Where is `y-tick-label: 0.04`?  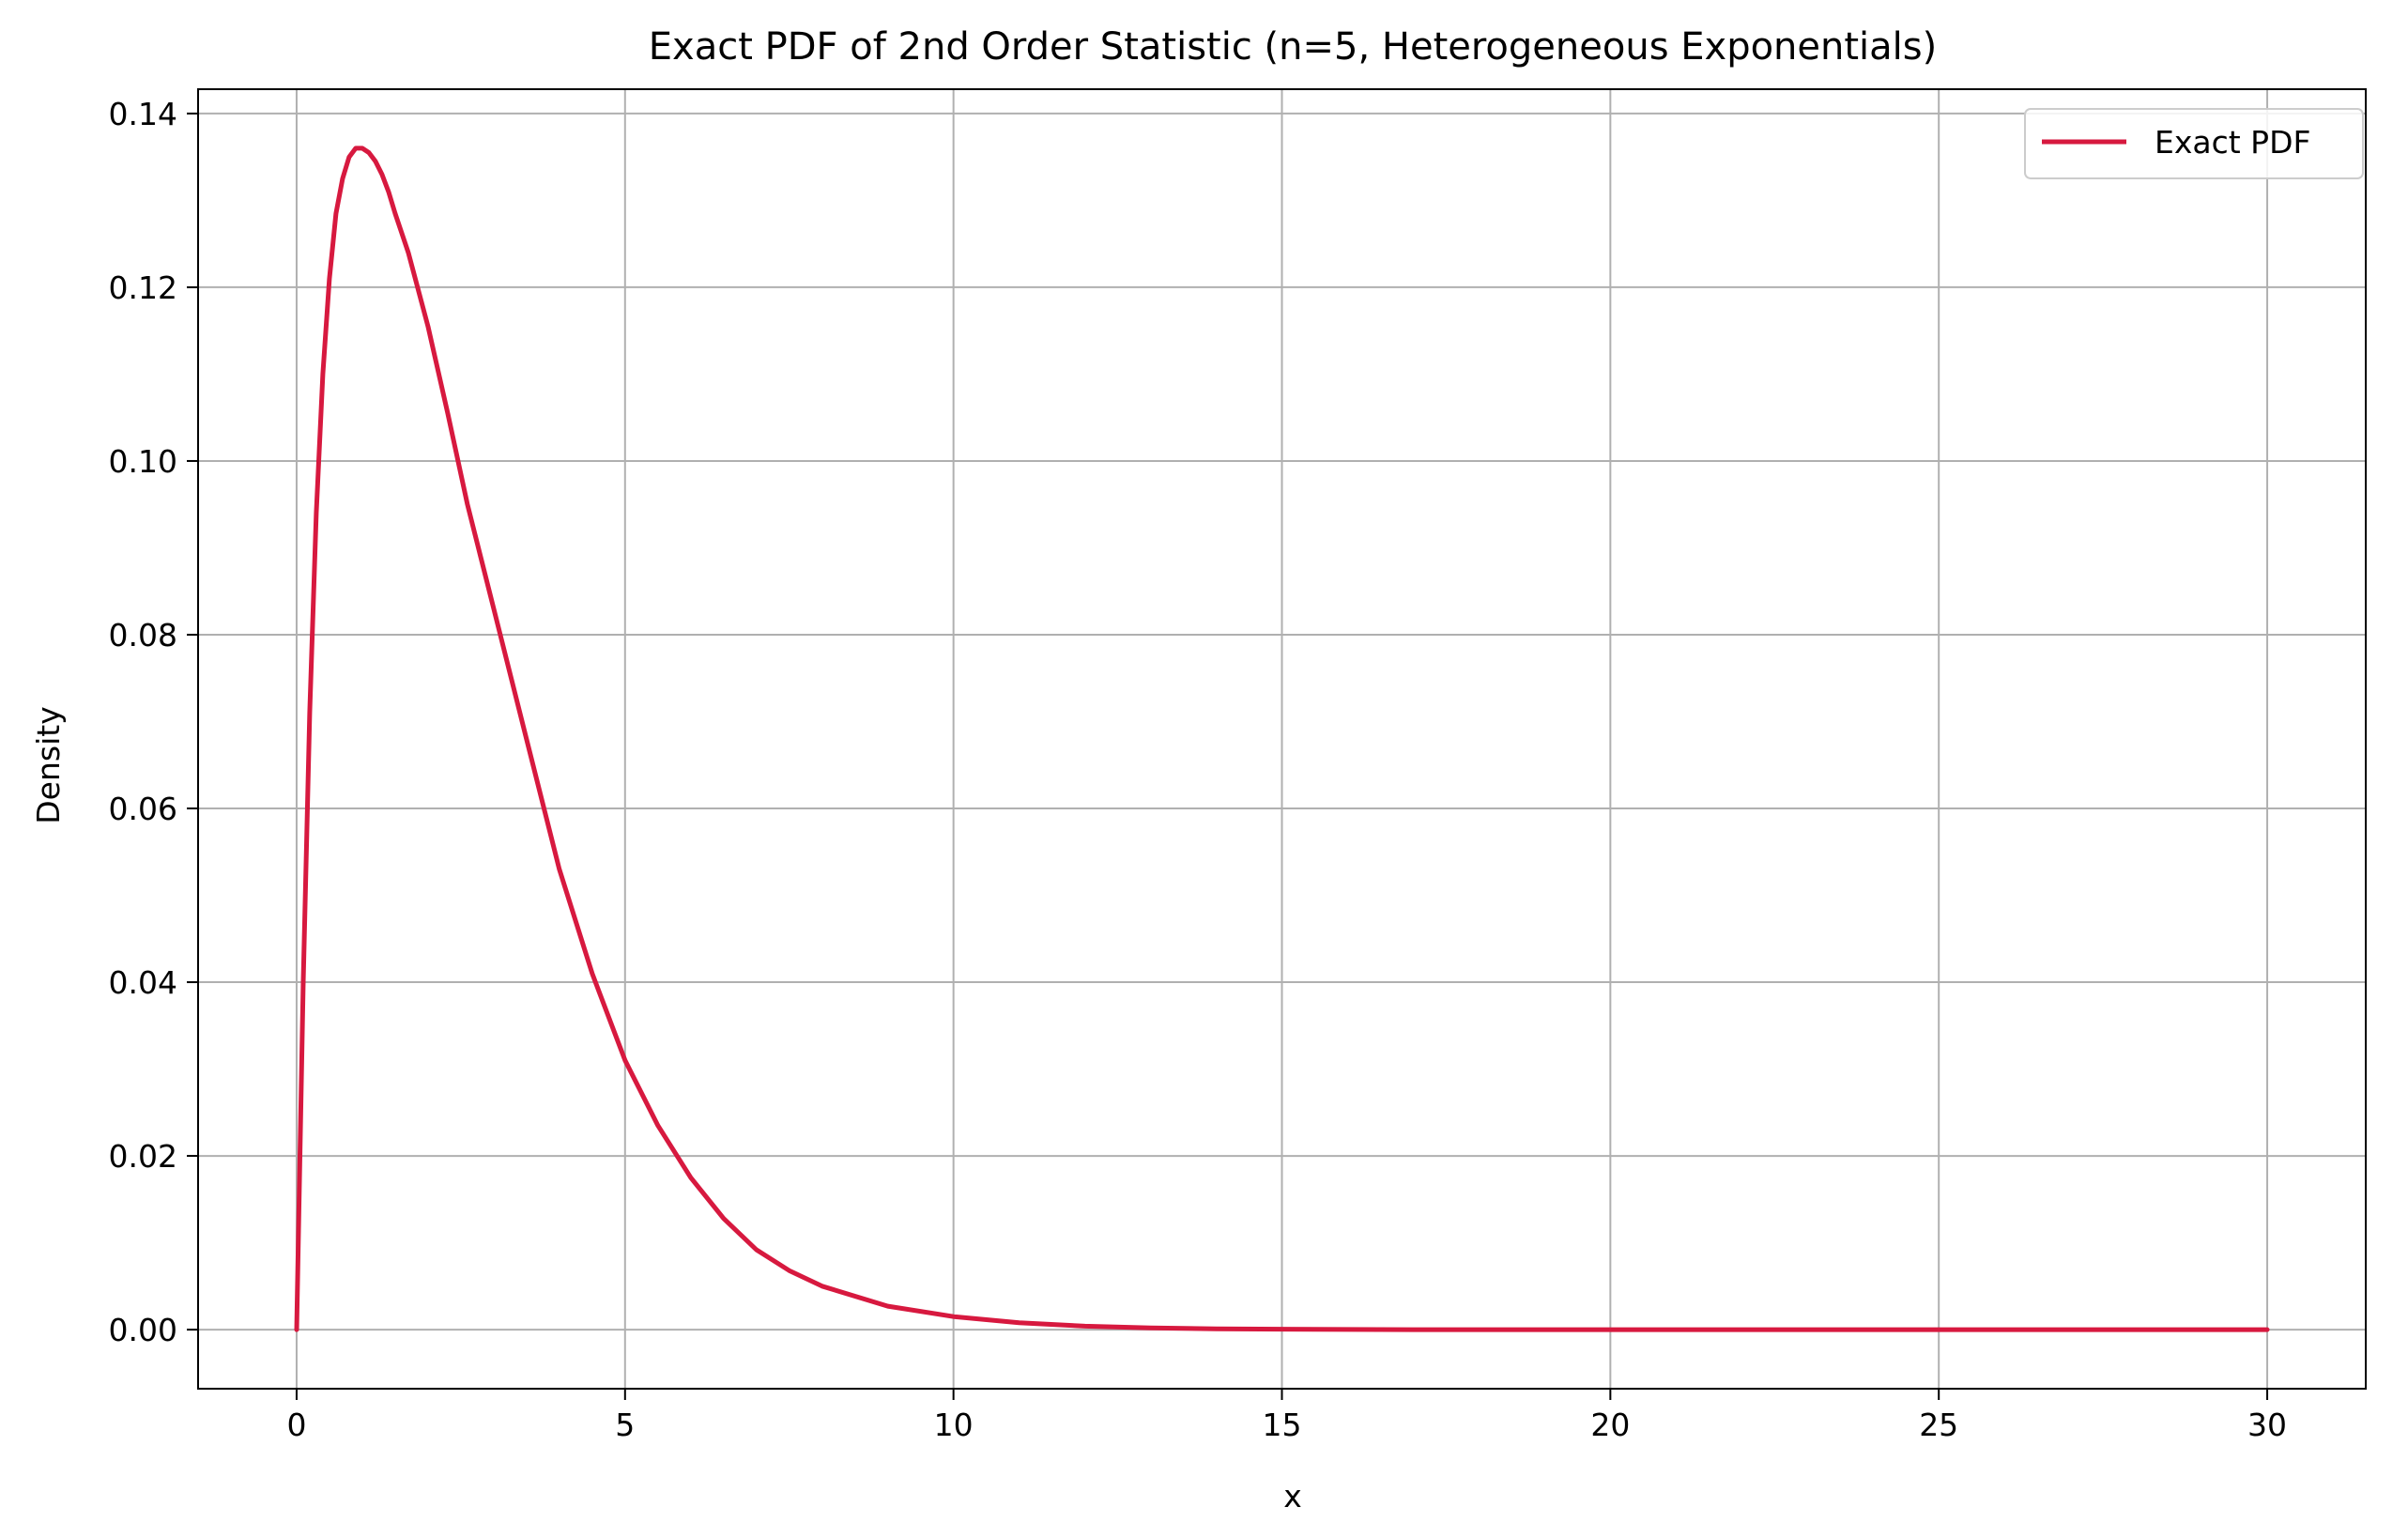 y-tick-label: 0.04 is located at coordinates (143, 983).